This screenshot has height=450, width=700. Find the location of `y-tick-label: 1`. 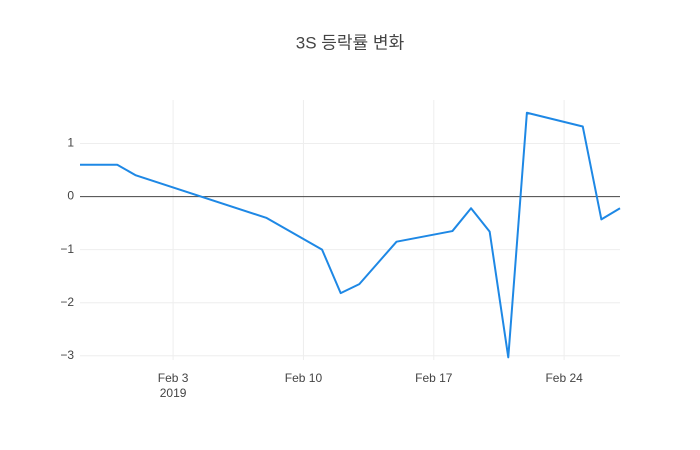

y-tick-label: 1 is located at coordinates (70, 143).